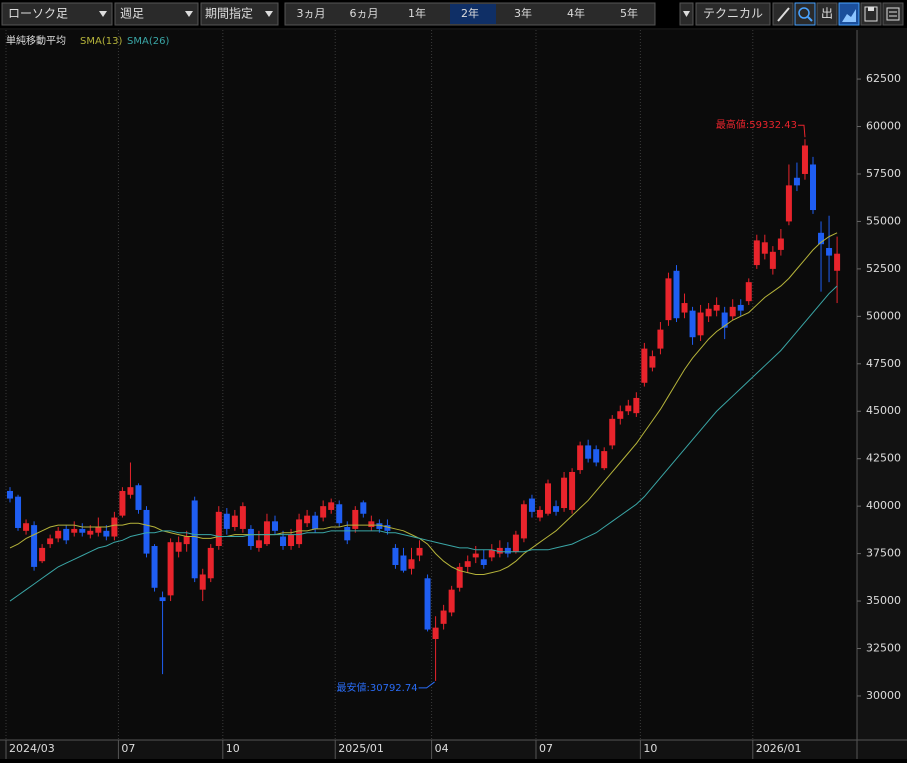  I want to click on annotation-arrow, so click(426, 685).